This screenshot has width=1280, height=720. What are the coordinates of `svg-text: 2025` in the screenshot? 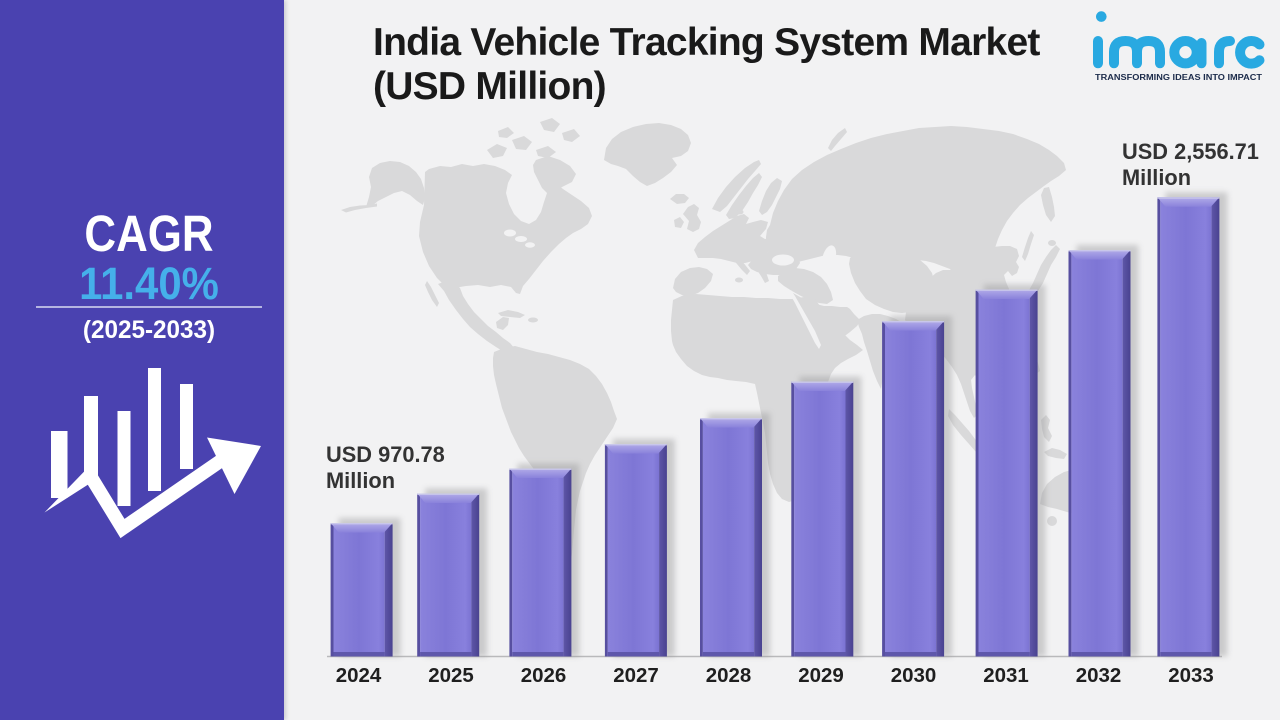 It's located at (451, 675).